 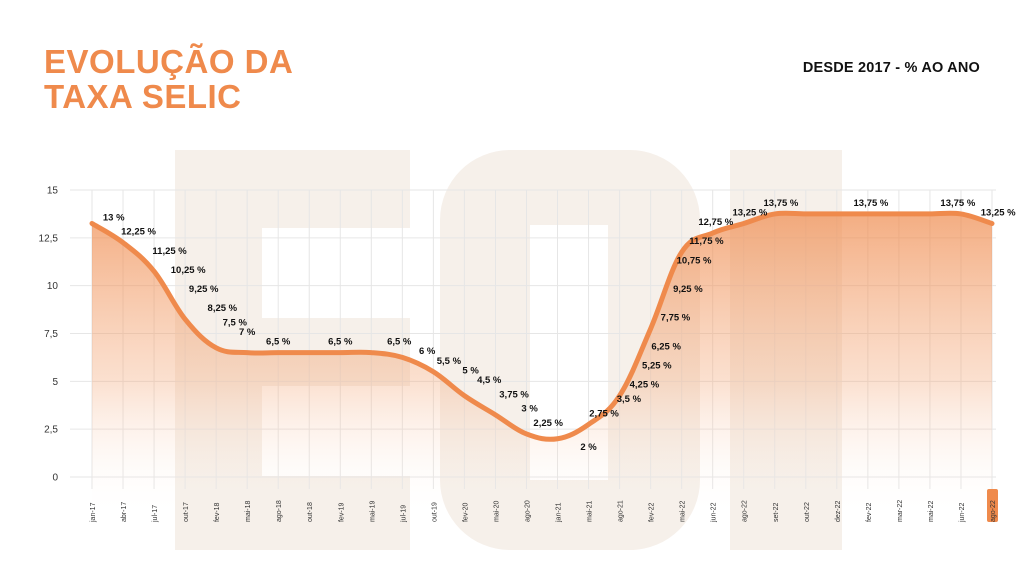 I want to click on data-label: 11,75 %, so click(x=706, y=241).